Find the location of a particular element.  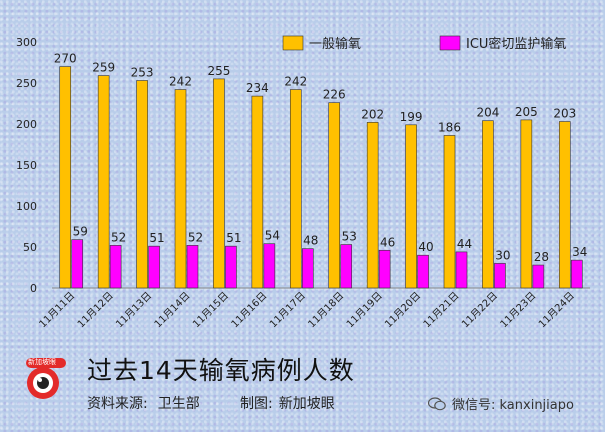

y-tick-label: 0 is located at coordinates (33, 288).